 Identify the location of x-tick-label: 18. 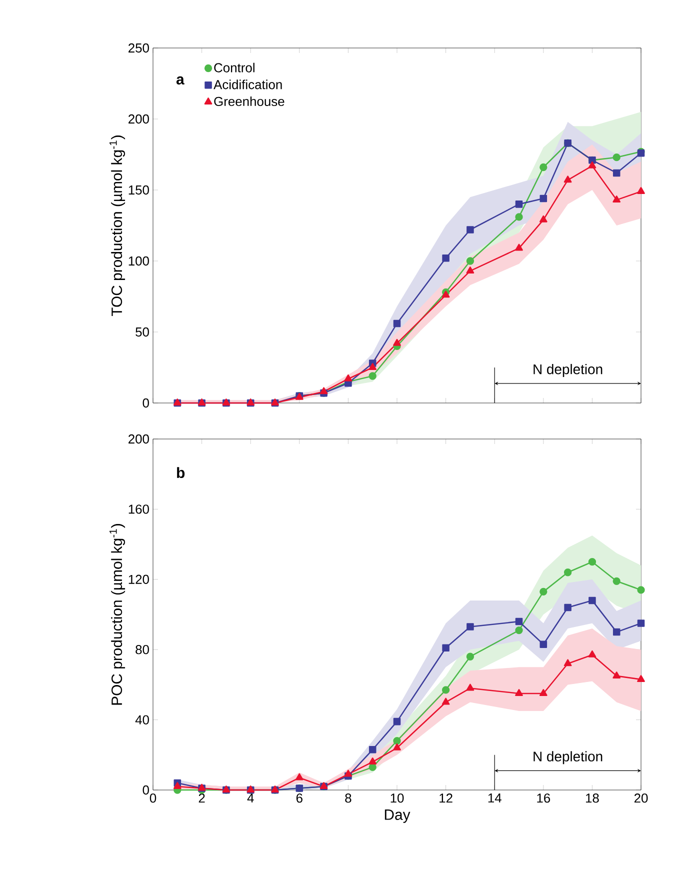
(592, 798).